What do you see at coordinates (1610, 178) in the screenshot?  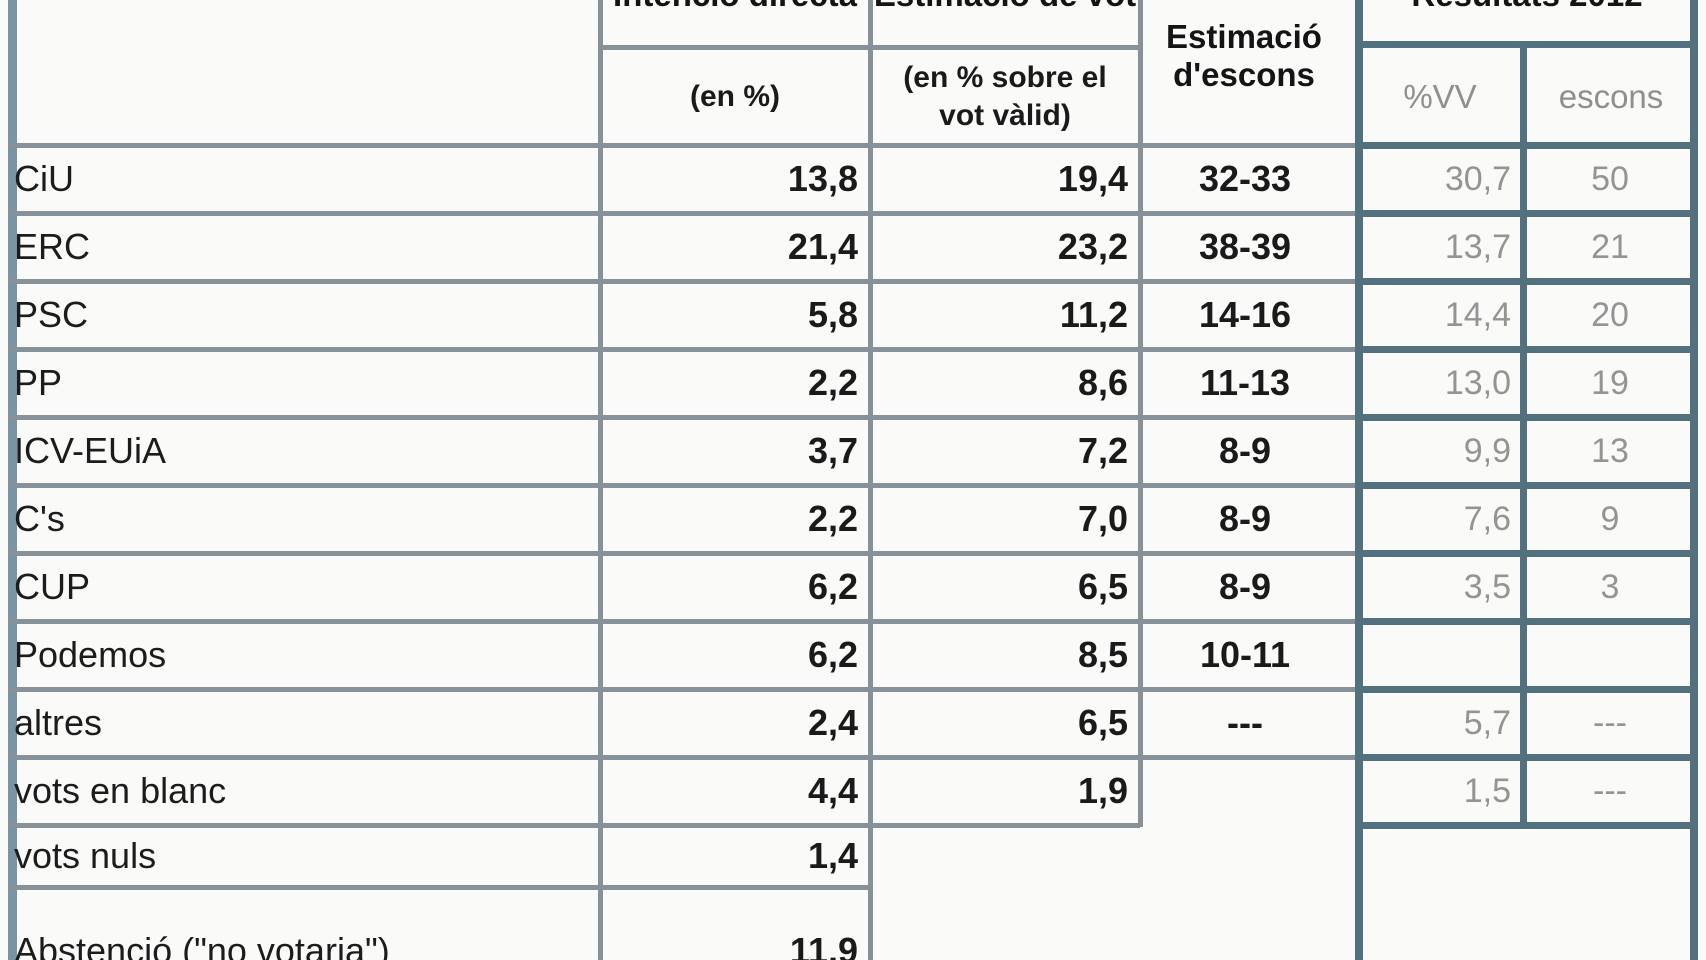 I see `result-2012-seats-value: 50` at bounding box center [1610, 178].